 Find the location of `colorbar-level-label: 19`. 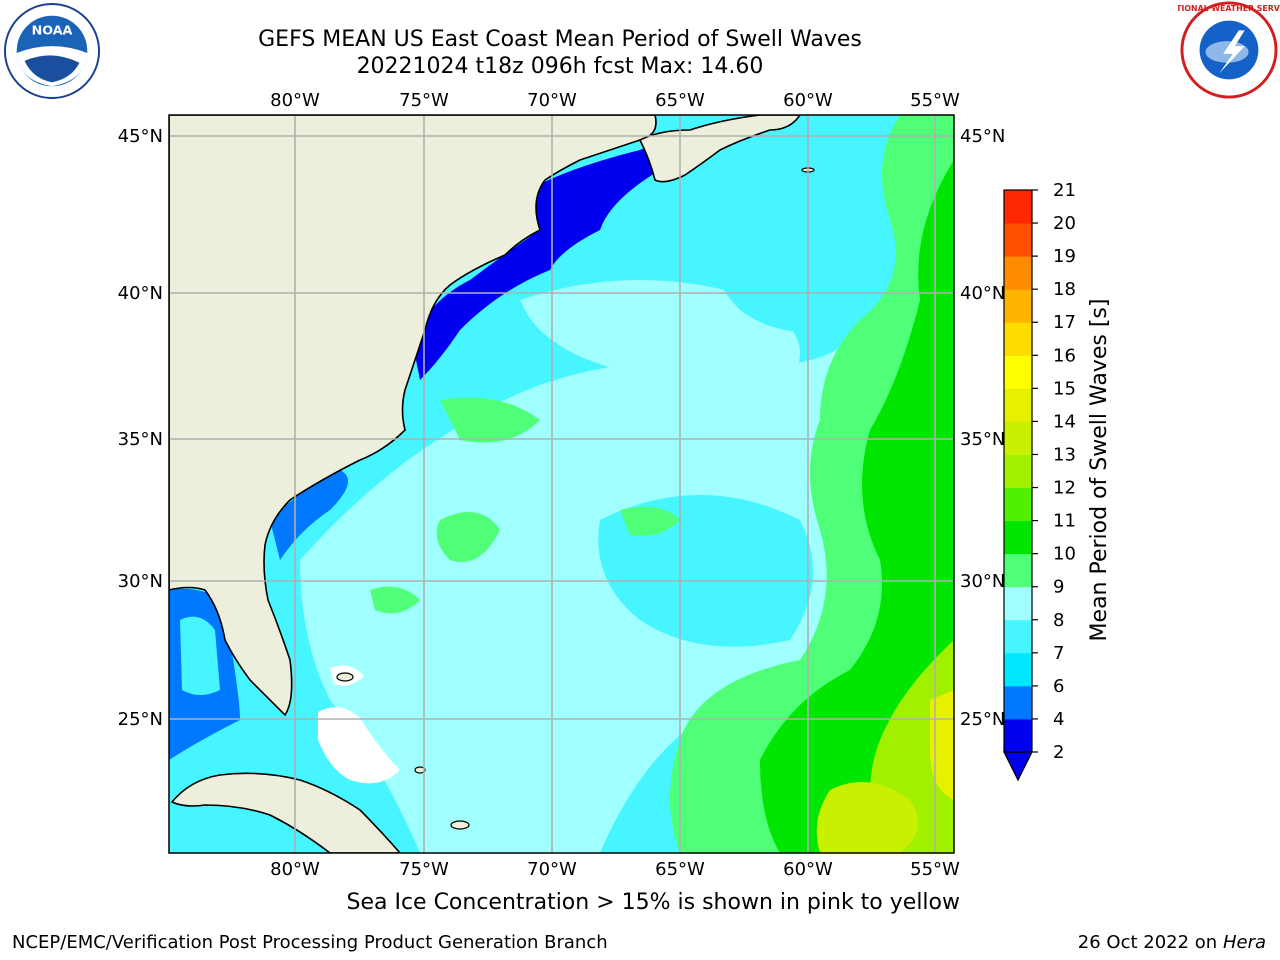

colorbar-level-label: 19 is located at coordinates (1064, 256).